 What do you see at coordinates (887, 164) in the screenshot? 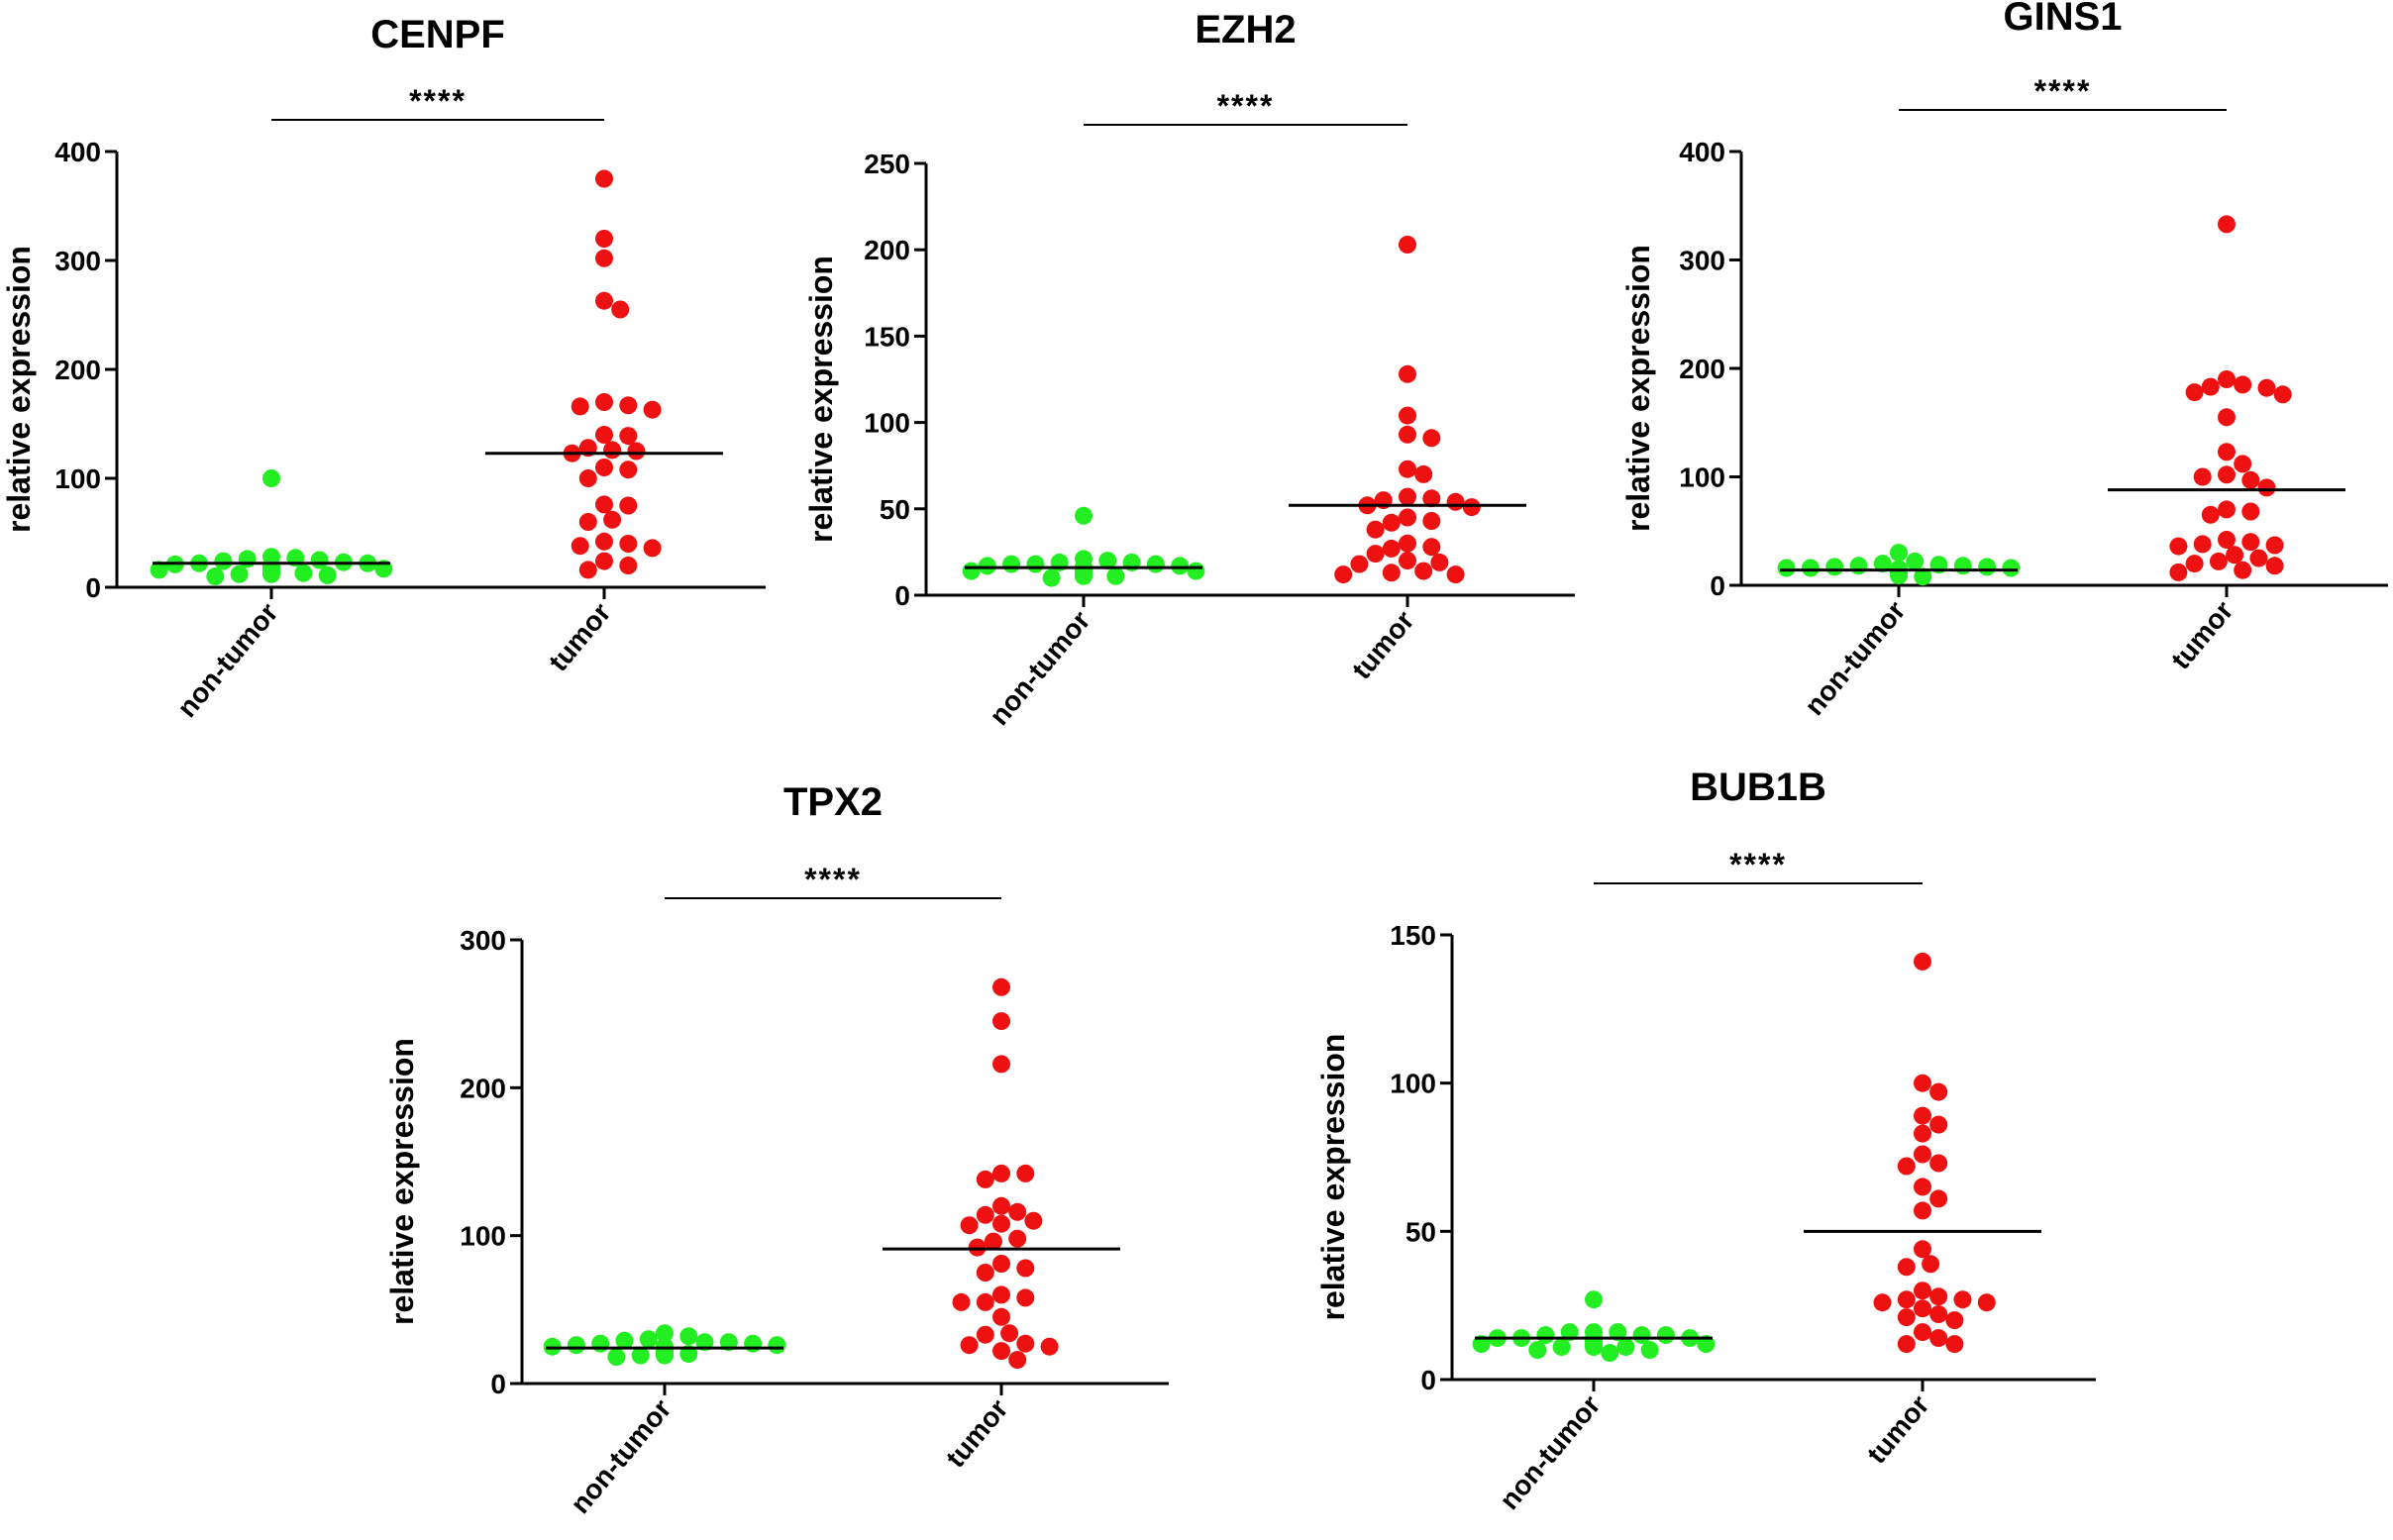
I see `y-tick-label: 250` at bounding box center [887, 164].